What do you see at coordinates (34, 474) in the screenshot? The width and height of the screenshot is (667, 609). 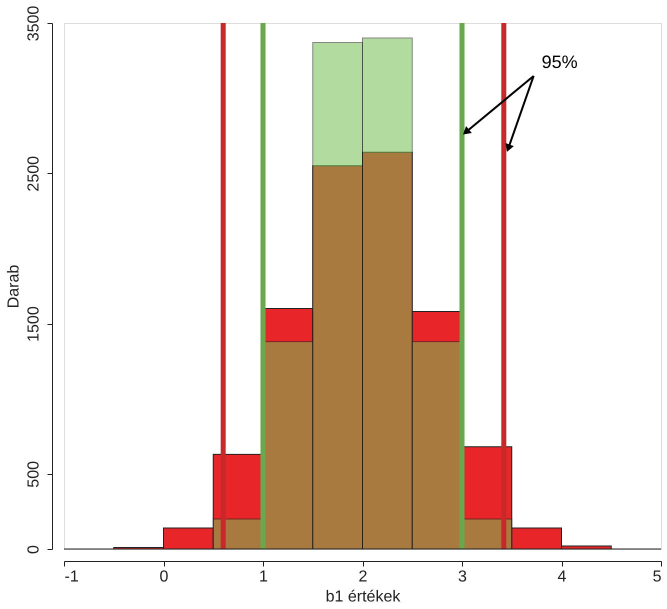 I see `y-tick-label: 500` at bounding box center [34, 474].